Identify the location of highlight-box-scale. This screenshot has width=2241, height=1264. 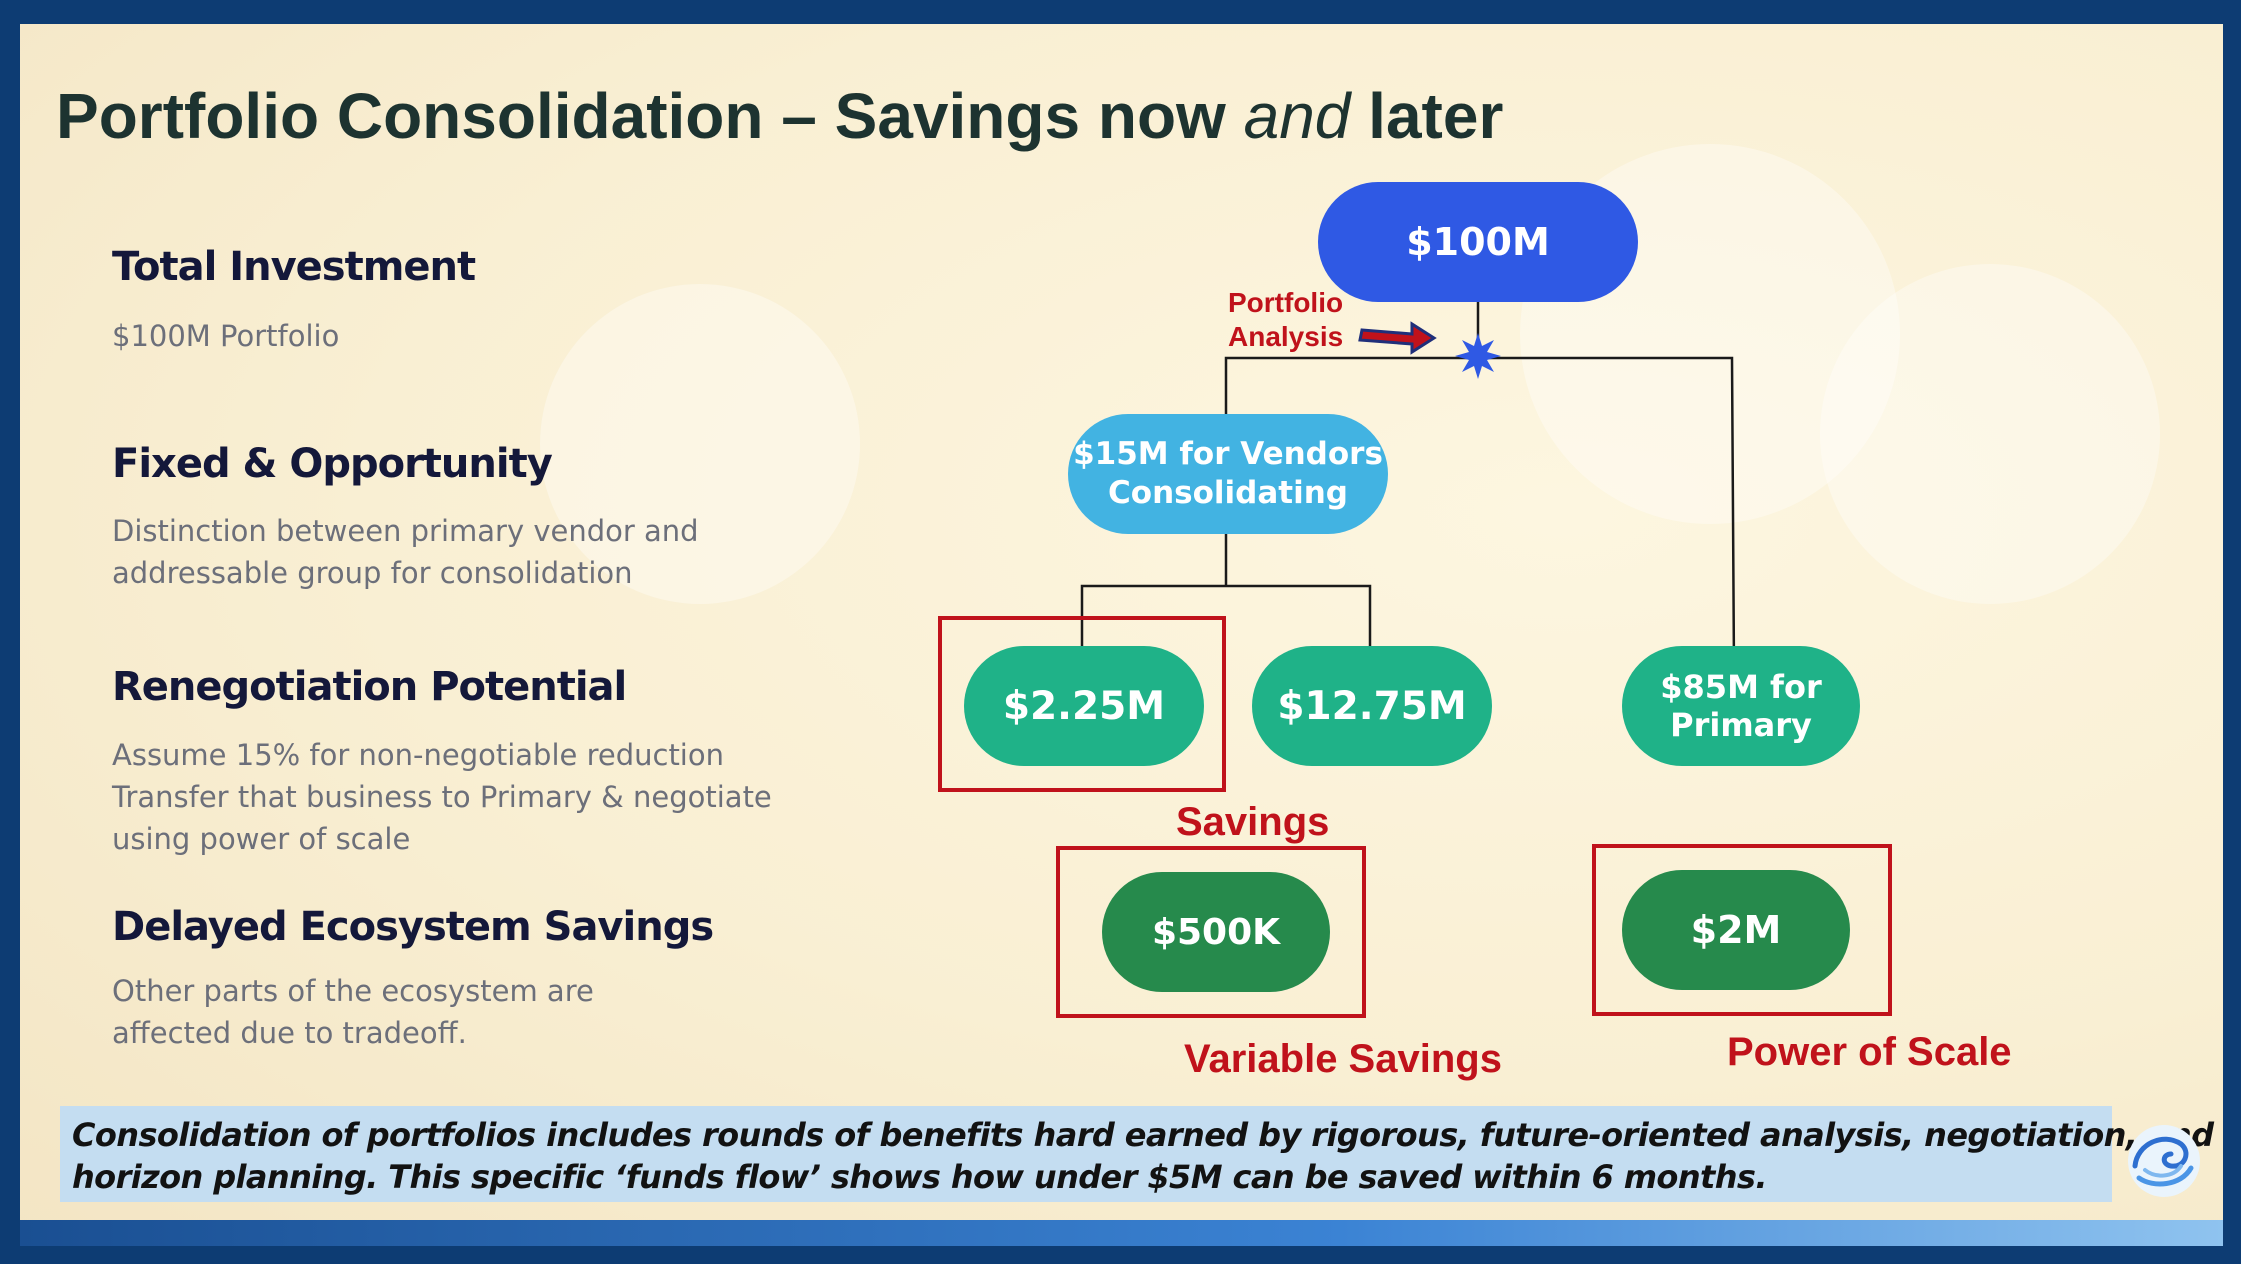
(1742, 930).